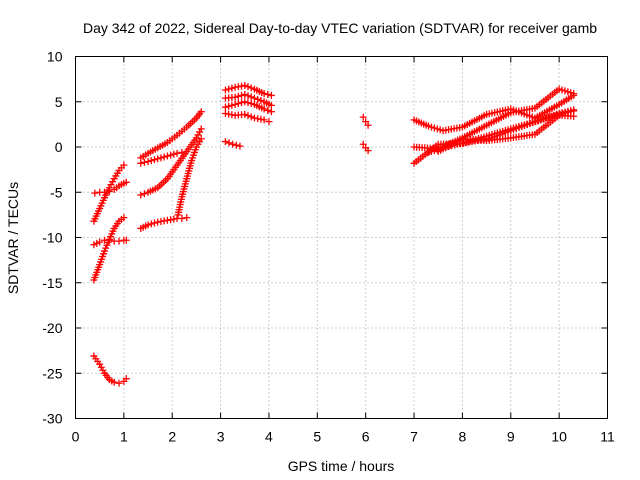 This screenshot has width=640, height=480. What do you see at coordinates (511, 437) in the screenshot?
I see `x-tick-label: 9` at bounding box center [511, 437].